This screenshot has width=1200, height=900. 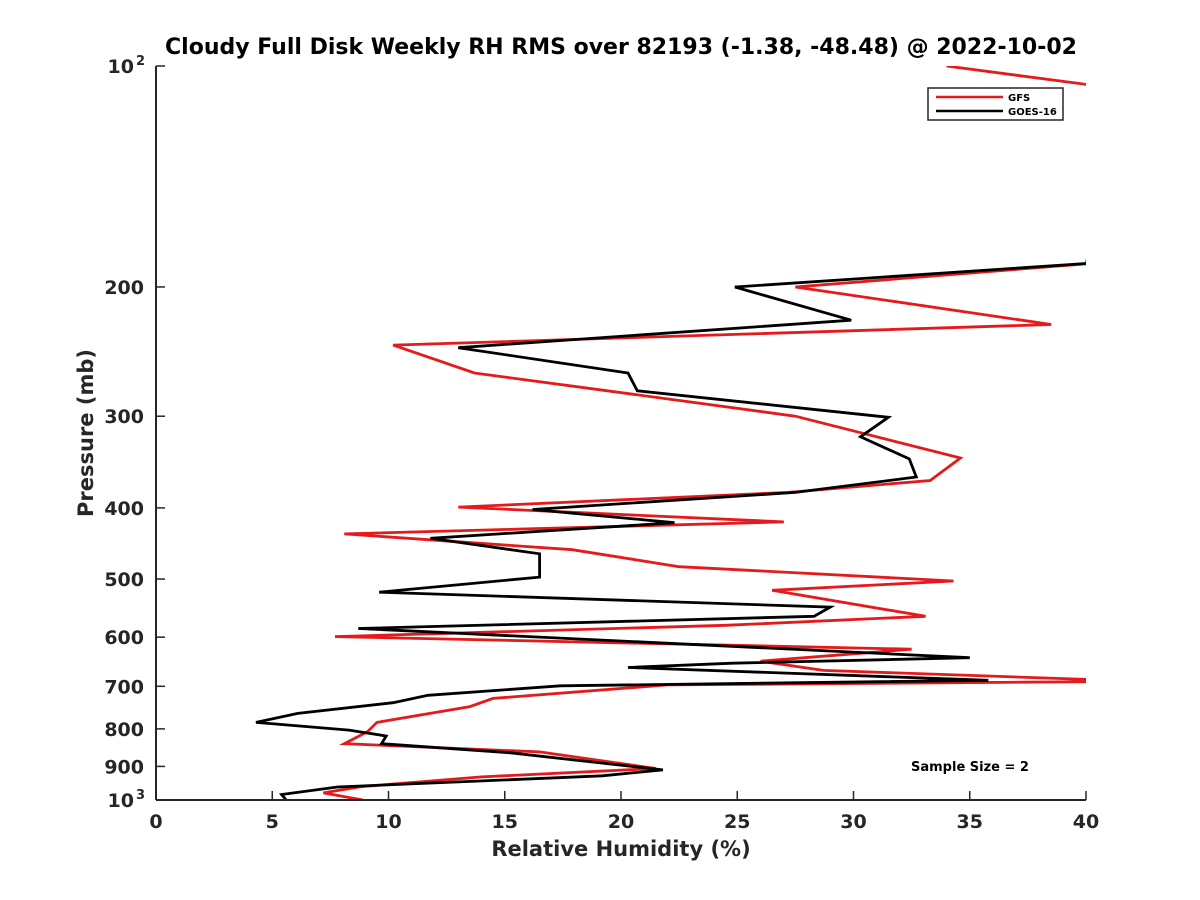 What do you see at coordinates (124, 730) in the screenshot?
I see `y-tick-label: 800` at bounding box center [124, 730].